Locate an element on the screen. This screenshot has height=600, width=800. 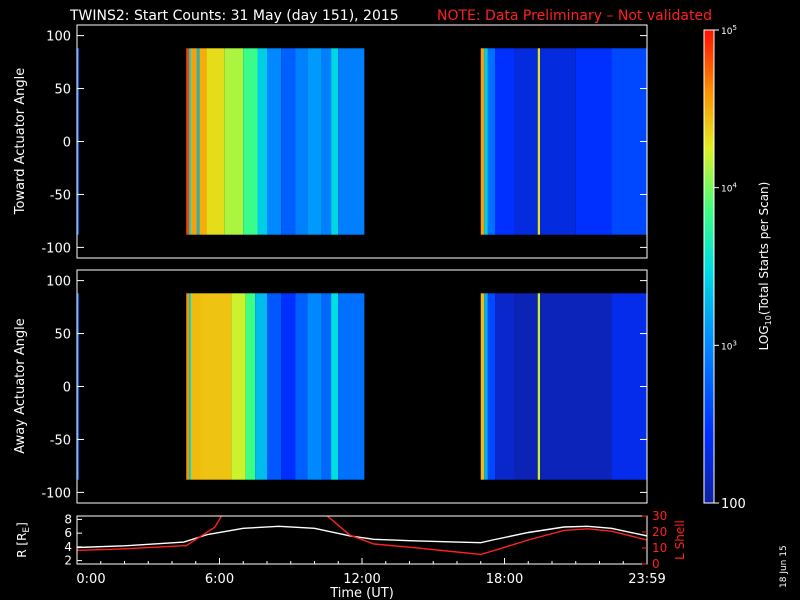
date-stamp: 18 Jun 15 is located at coordinates (784, 566).